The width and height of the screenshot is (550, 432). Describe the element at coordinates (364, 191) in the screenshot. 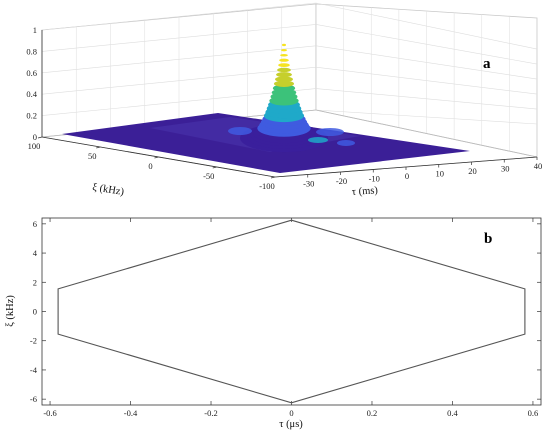

I see `x-axis-label: τ (ms)` at that location.